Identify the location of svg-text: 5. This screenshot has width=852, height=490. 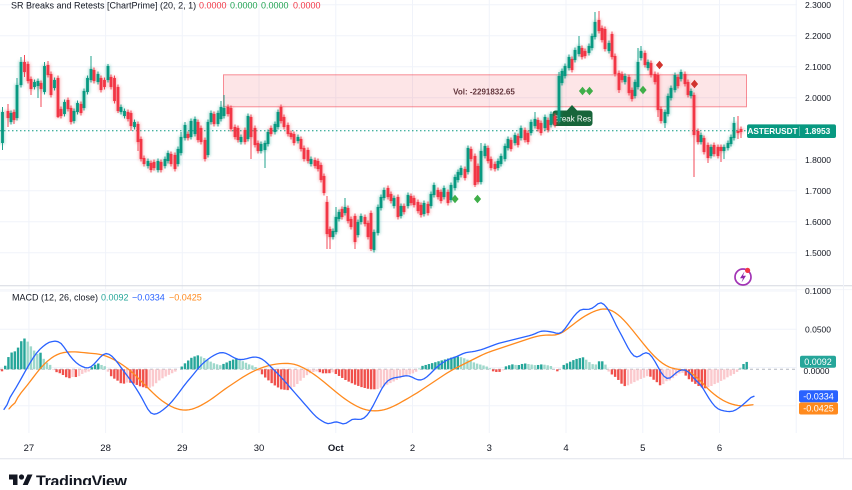
(642, 448).